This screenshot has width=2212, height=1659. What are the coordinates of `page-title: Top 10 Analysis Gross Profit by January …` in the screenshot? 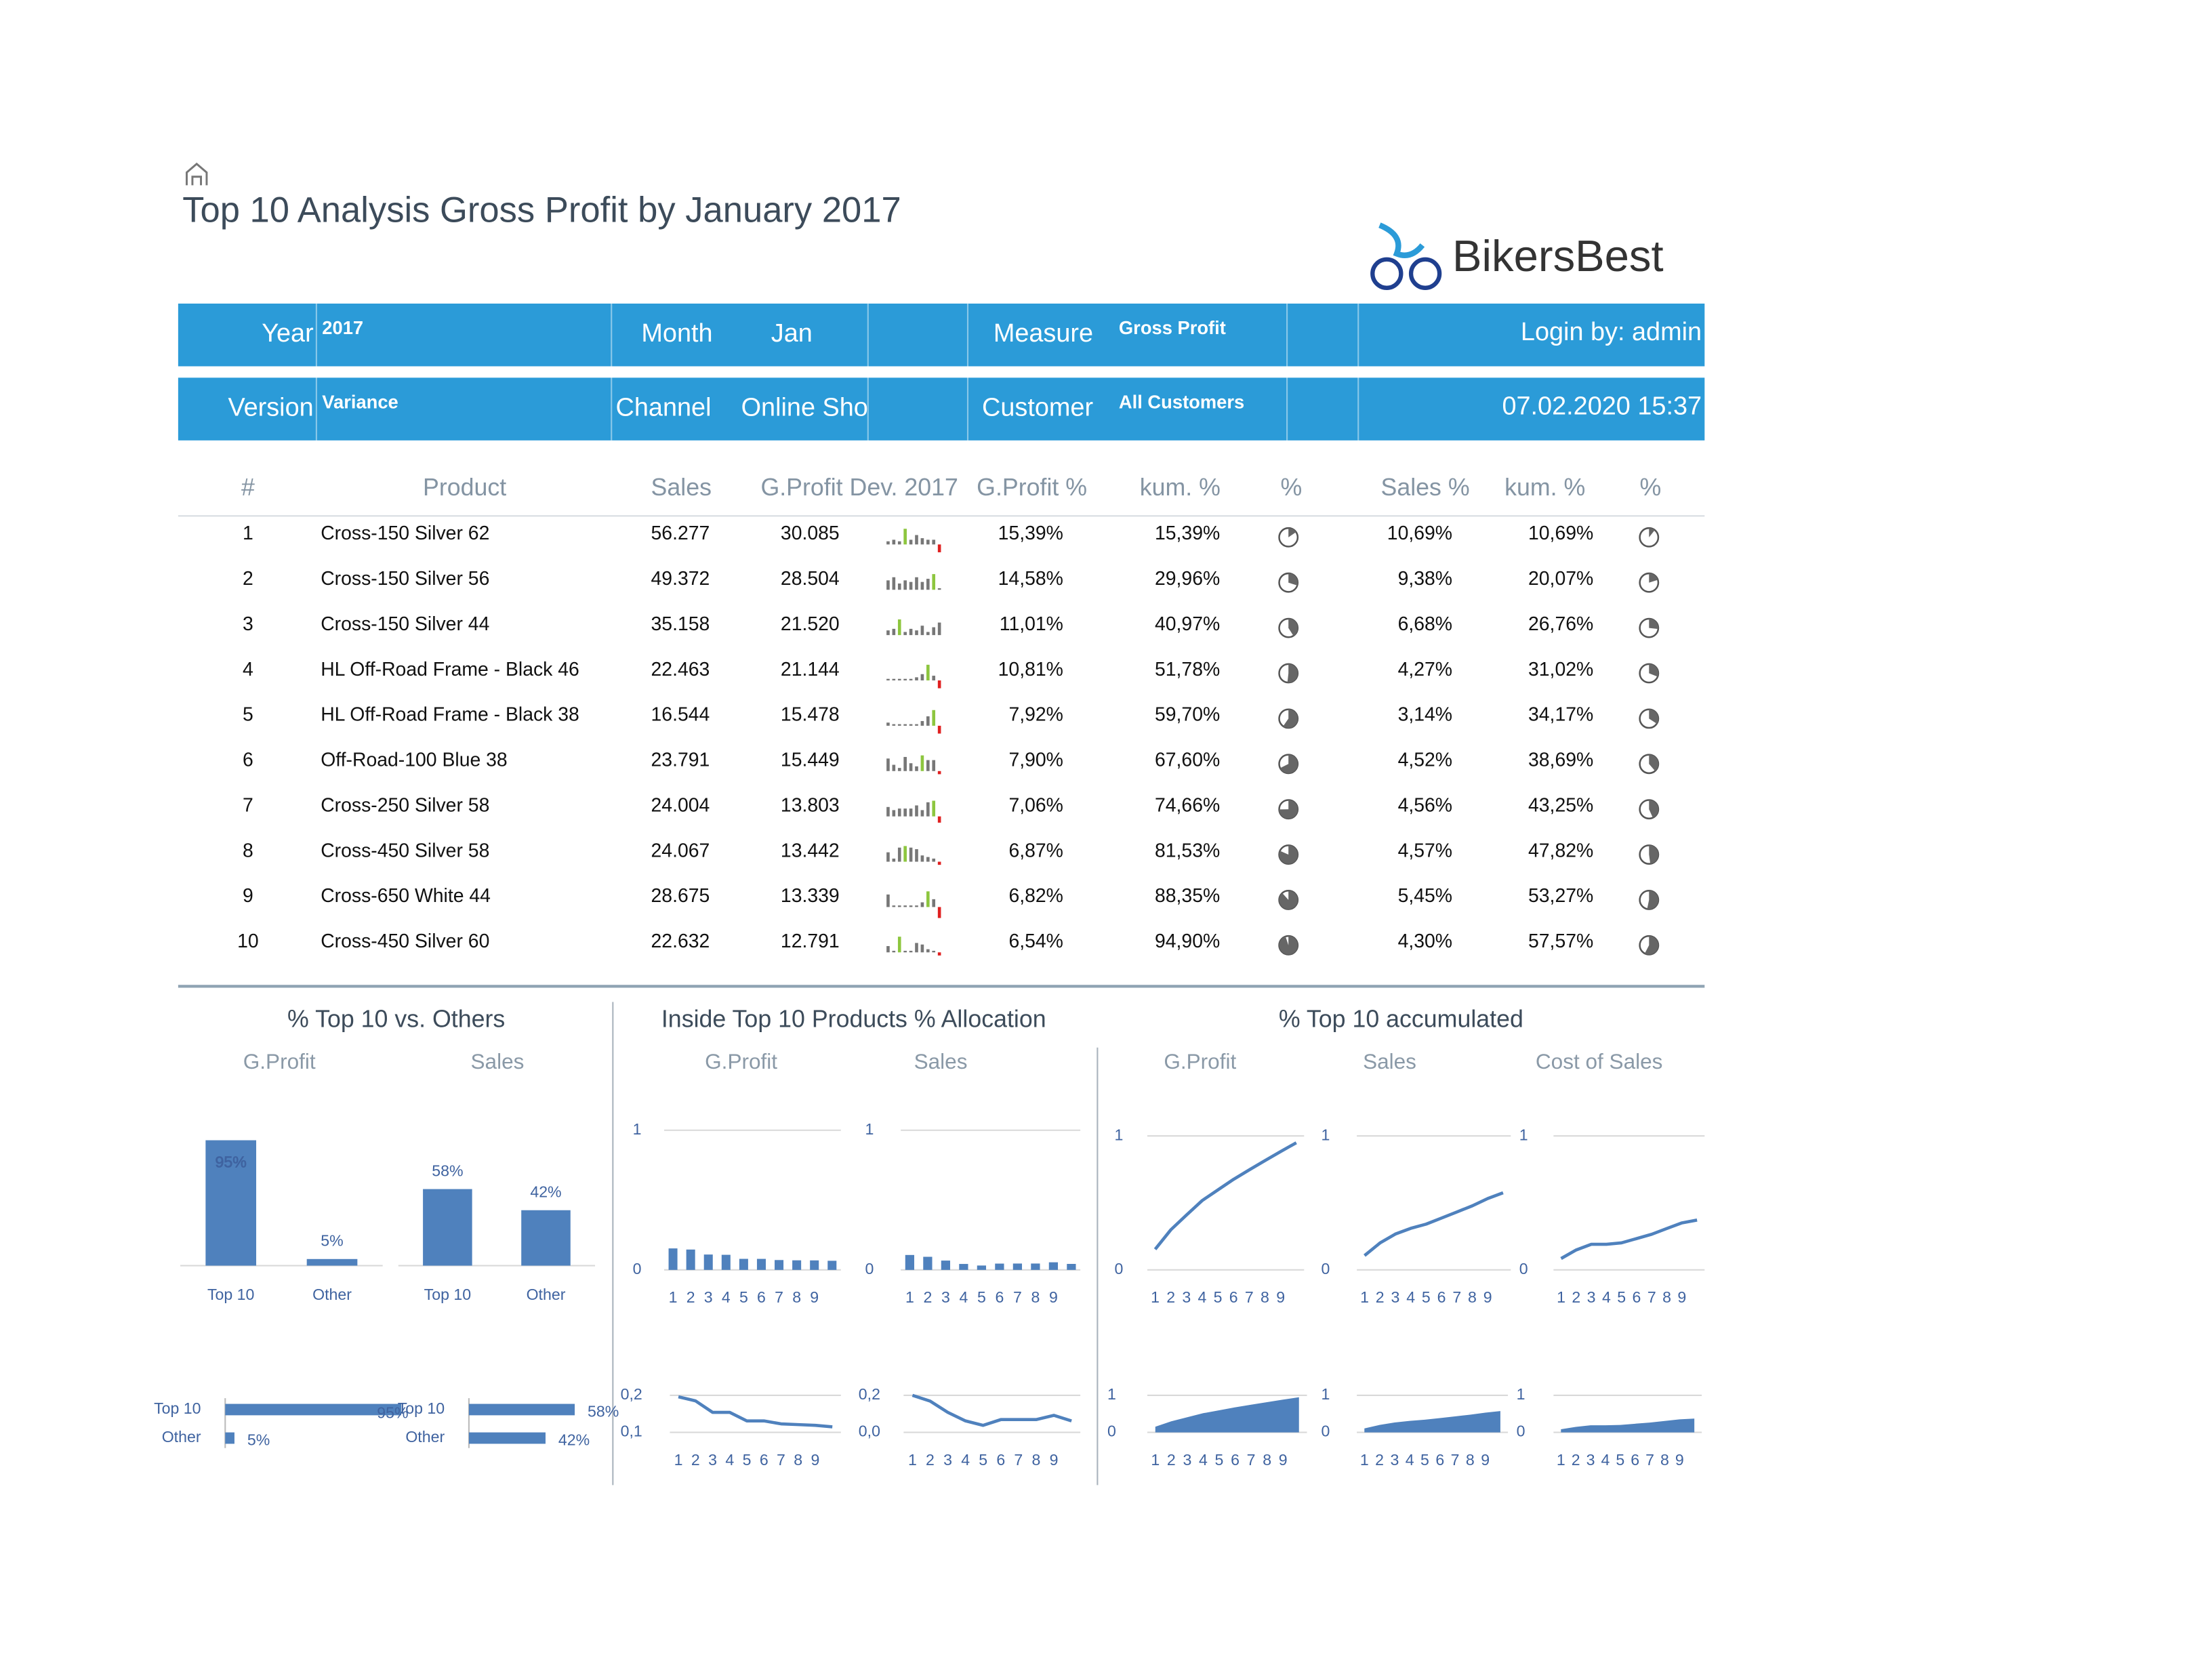 It's located at (541, 210).